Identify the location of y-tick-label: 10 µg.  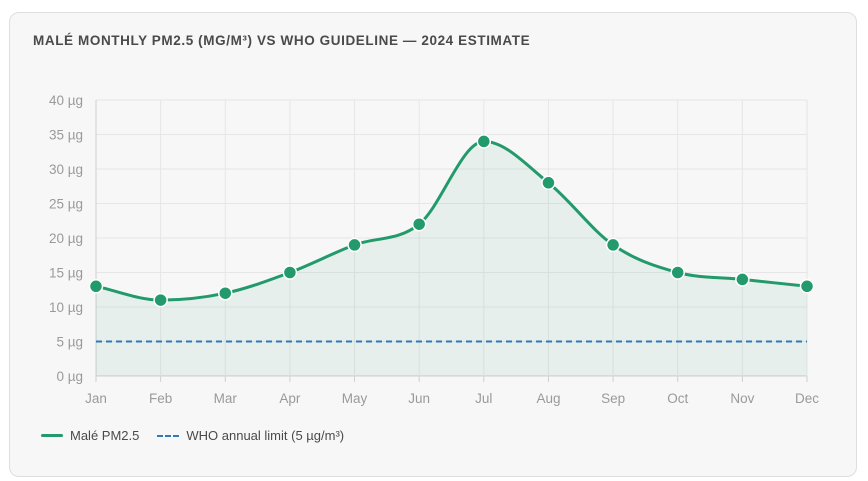
(66, 307).